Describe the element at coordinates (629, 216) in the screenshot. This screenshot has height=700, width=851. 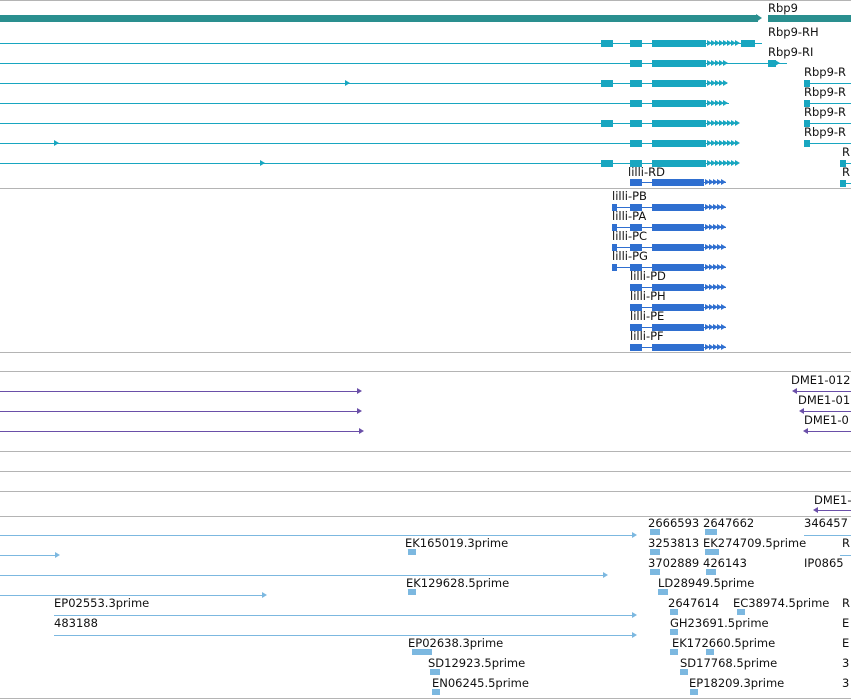
I see `transcript-label-lilli: lilli-PA` at that location.